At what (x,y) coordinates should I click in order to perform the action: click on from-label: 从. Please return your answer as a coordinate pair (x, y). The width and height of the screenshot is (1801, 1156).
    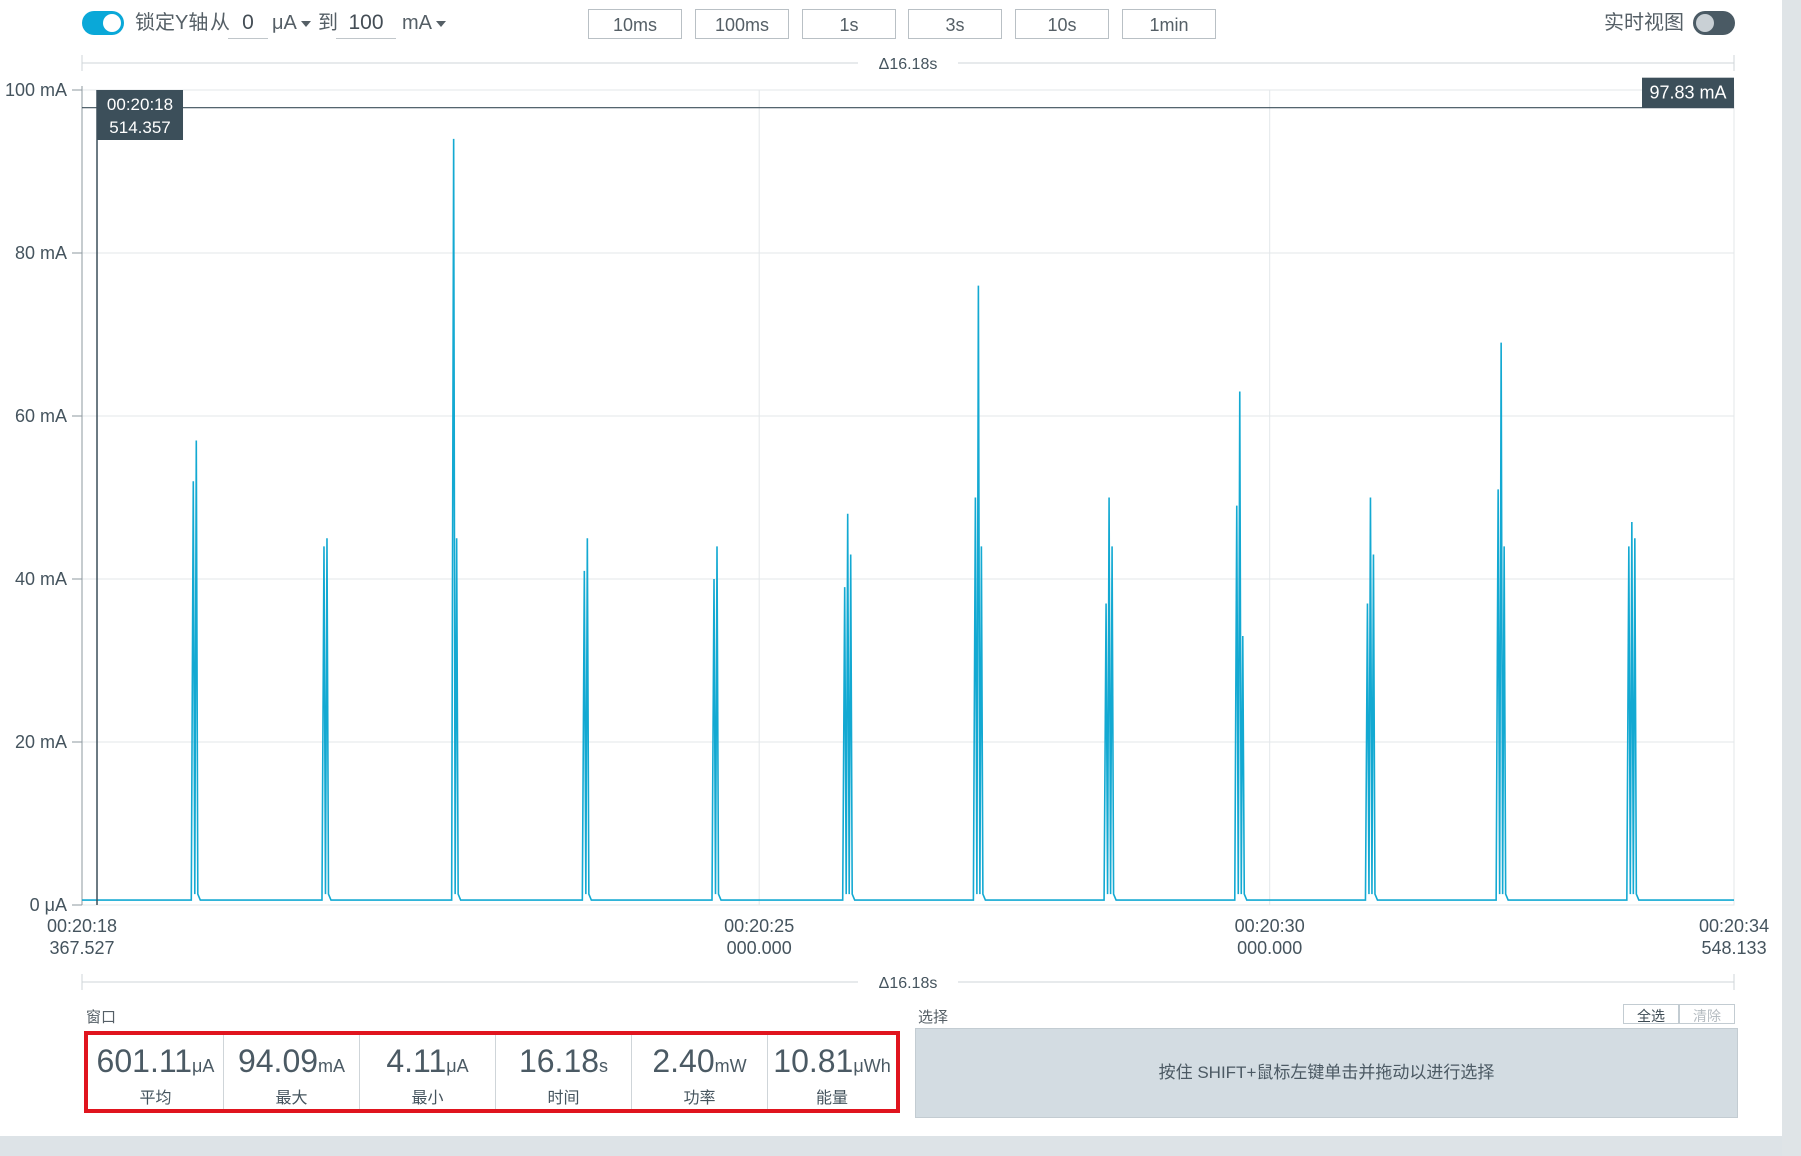
    Looking at the image, I should click on (220, 23).